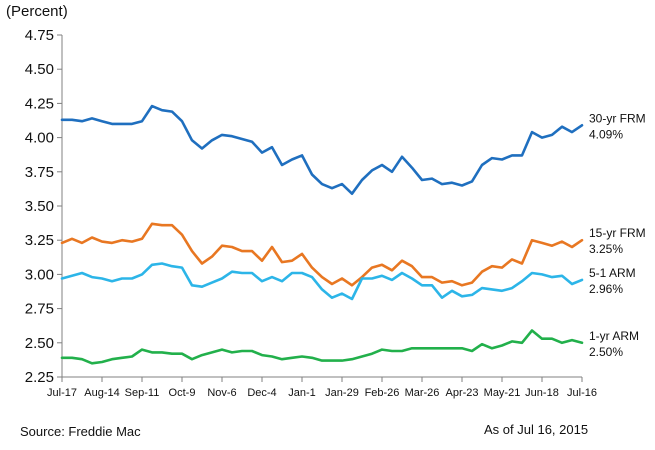 The height and width of the screenshot is (450, 655). Describe the element at coordinates (322, 347) in the screenshot. I see `series-line-1-yr-arm` at that location.